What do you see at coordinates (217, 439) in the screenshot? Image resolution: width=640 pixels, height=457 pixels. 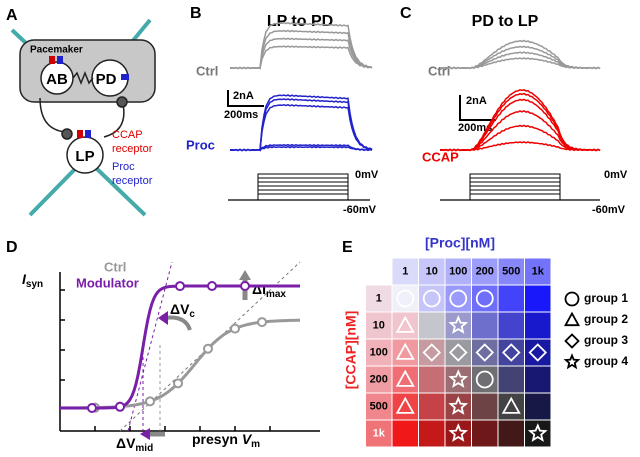 I see `x-label-main: presyn` at bounding box center [217, 439].